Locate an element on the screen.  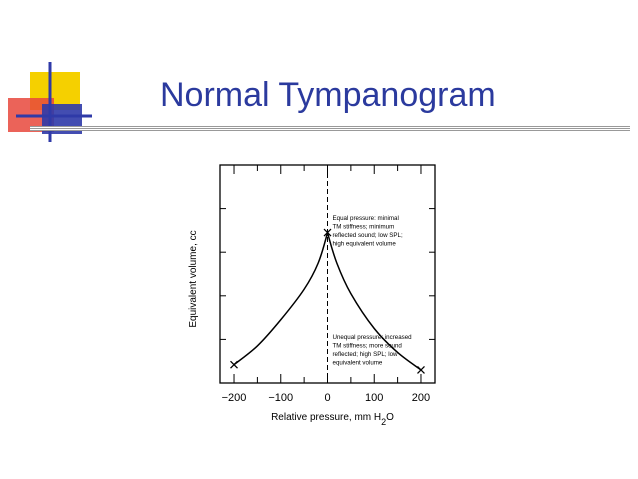
x-tick-label: 0 is located at coordinates (327, 398).